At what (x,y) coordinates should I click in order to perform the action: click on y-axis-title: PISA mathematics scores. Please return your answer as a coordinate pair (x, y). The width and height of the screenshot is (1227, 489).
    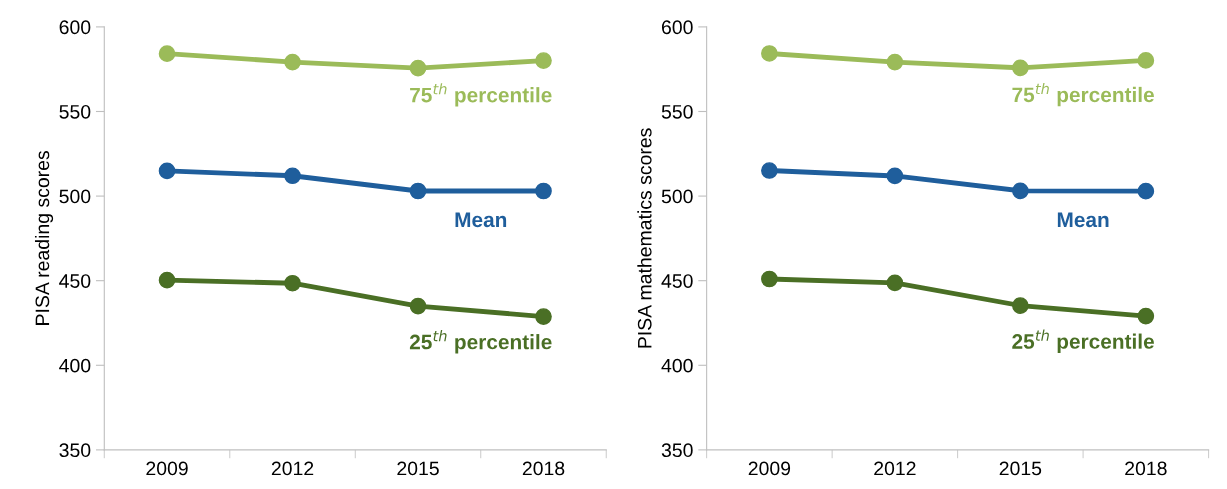
    Looking at the image, I should click on (644, 238).